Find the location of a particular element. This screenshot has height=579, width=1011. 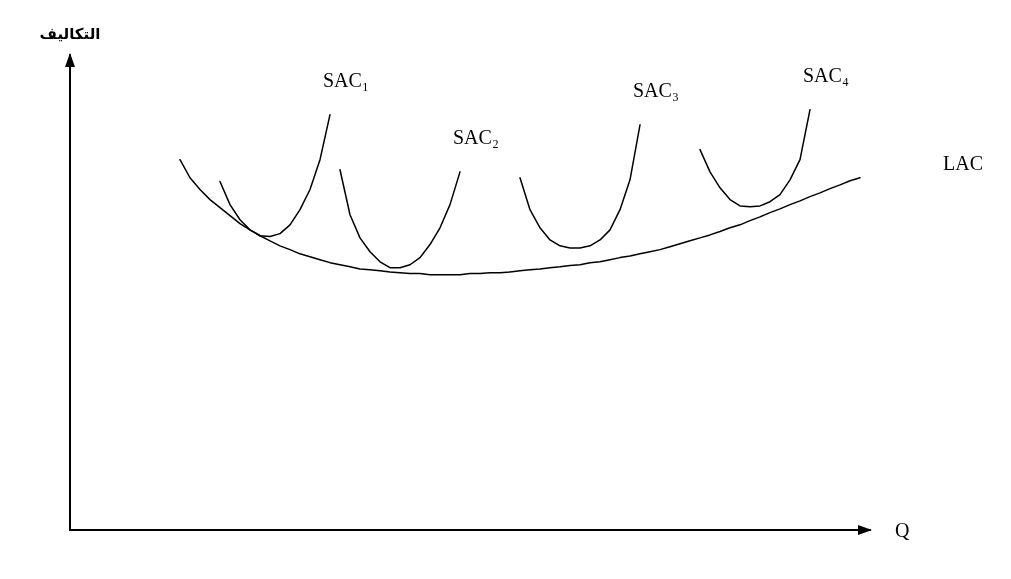

x-axis-title: Q is located at coordinates (902, 530).